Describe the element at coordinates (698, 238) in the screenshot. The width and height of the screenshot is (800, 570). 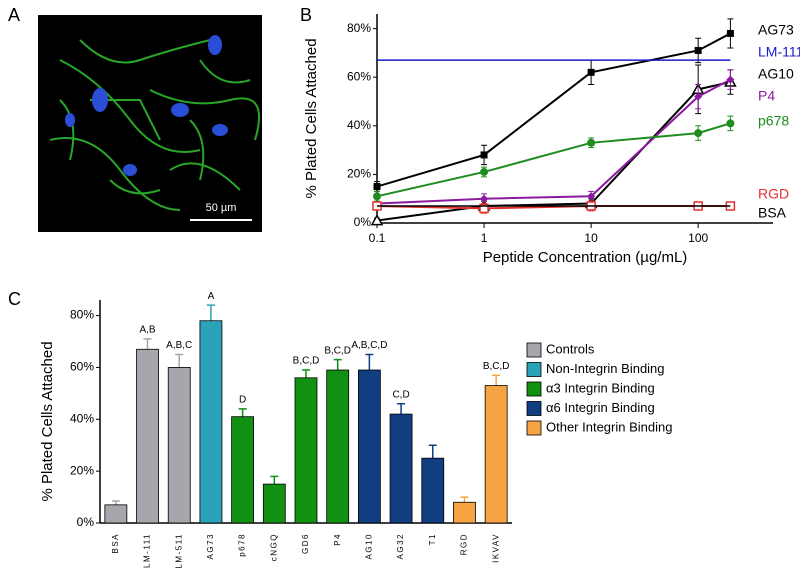
I see `x-tick-label: 100` at that location.